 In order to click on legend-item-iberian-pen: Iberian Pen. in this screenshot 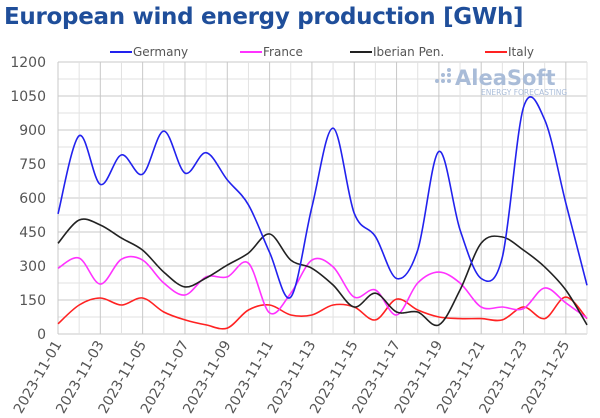, I will do `click(397, 52)`.